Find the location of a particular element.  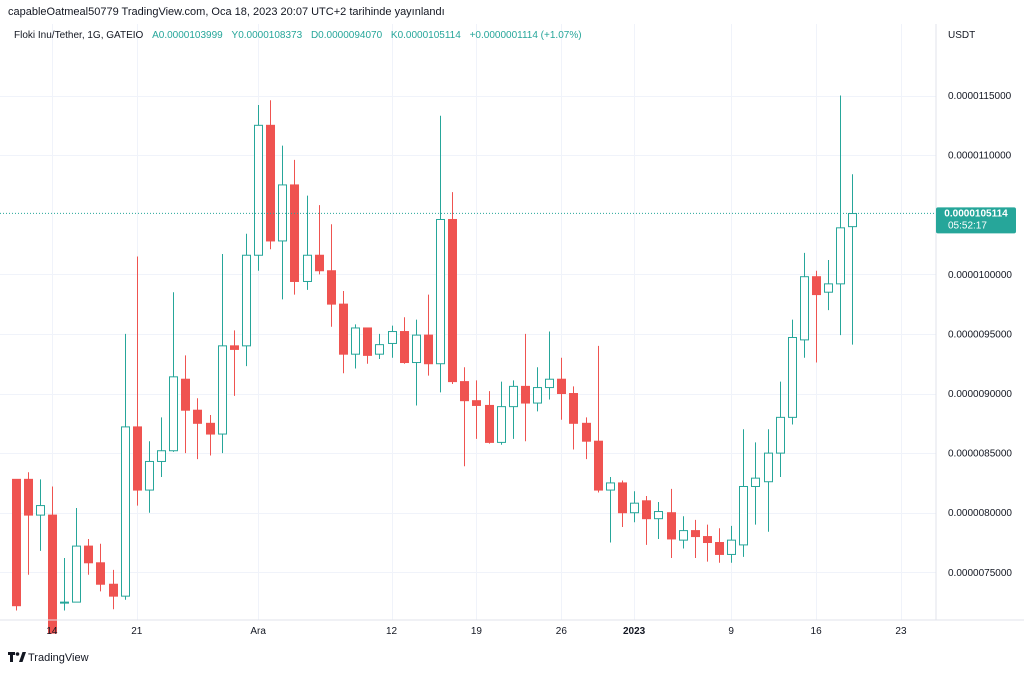

last-price-badge is located at coordinates (976, 220).